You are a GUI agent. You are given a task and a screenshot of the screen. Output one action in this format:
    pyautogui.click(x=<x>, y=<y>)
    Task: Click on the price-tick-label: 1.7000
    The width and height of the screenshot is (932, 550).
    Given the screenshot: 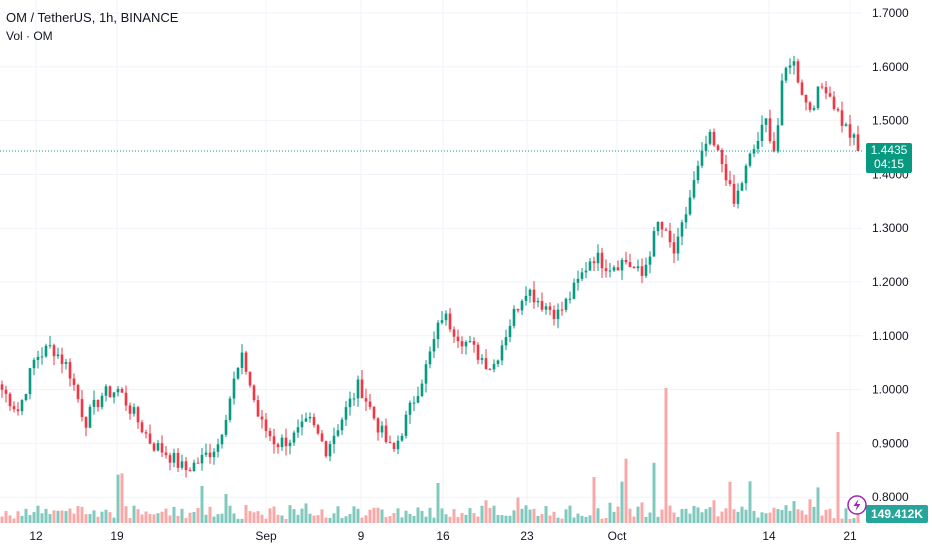 What is the action you would take?
    pyautogui.click(x=890, y=13)
    